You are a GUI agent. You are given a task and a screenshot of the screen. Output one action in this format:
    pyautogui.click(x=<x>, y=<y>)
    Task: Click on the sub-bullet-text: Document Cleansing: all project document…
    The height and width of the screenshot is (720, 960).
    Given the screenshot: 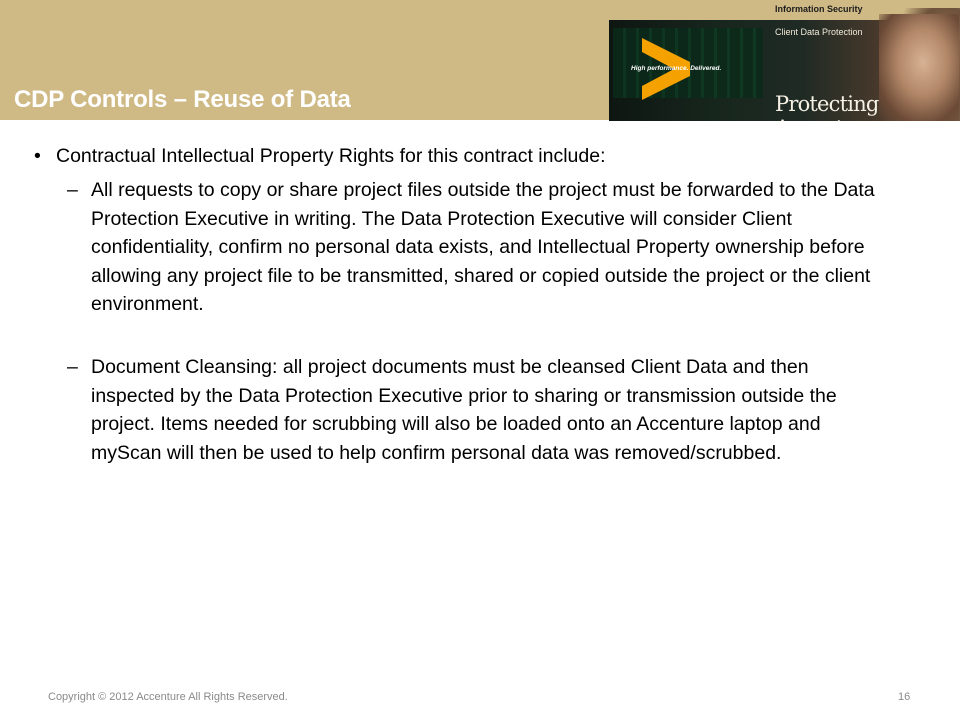 What is the action you would take?
    pyautogui.click(x=464, y=410)
    